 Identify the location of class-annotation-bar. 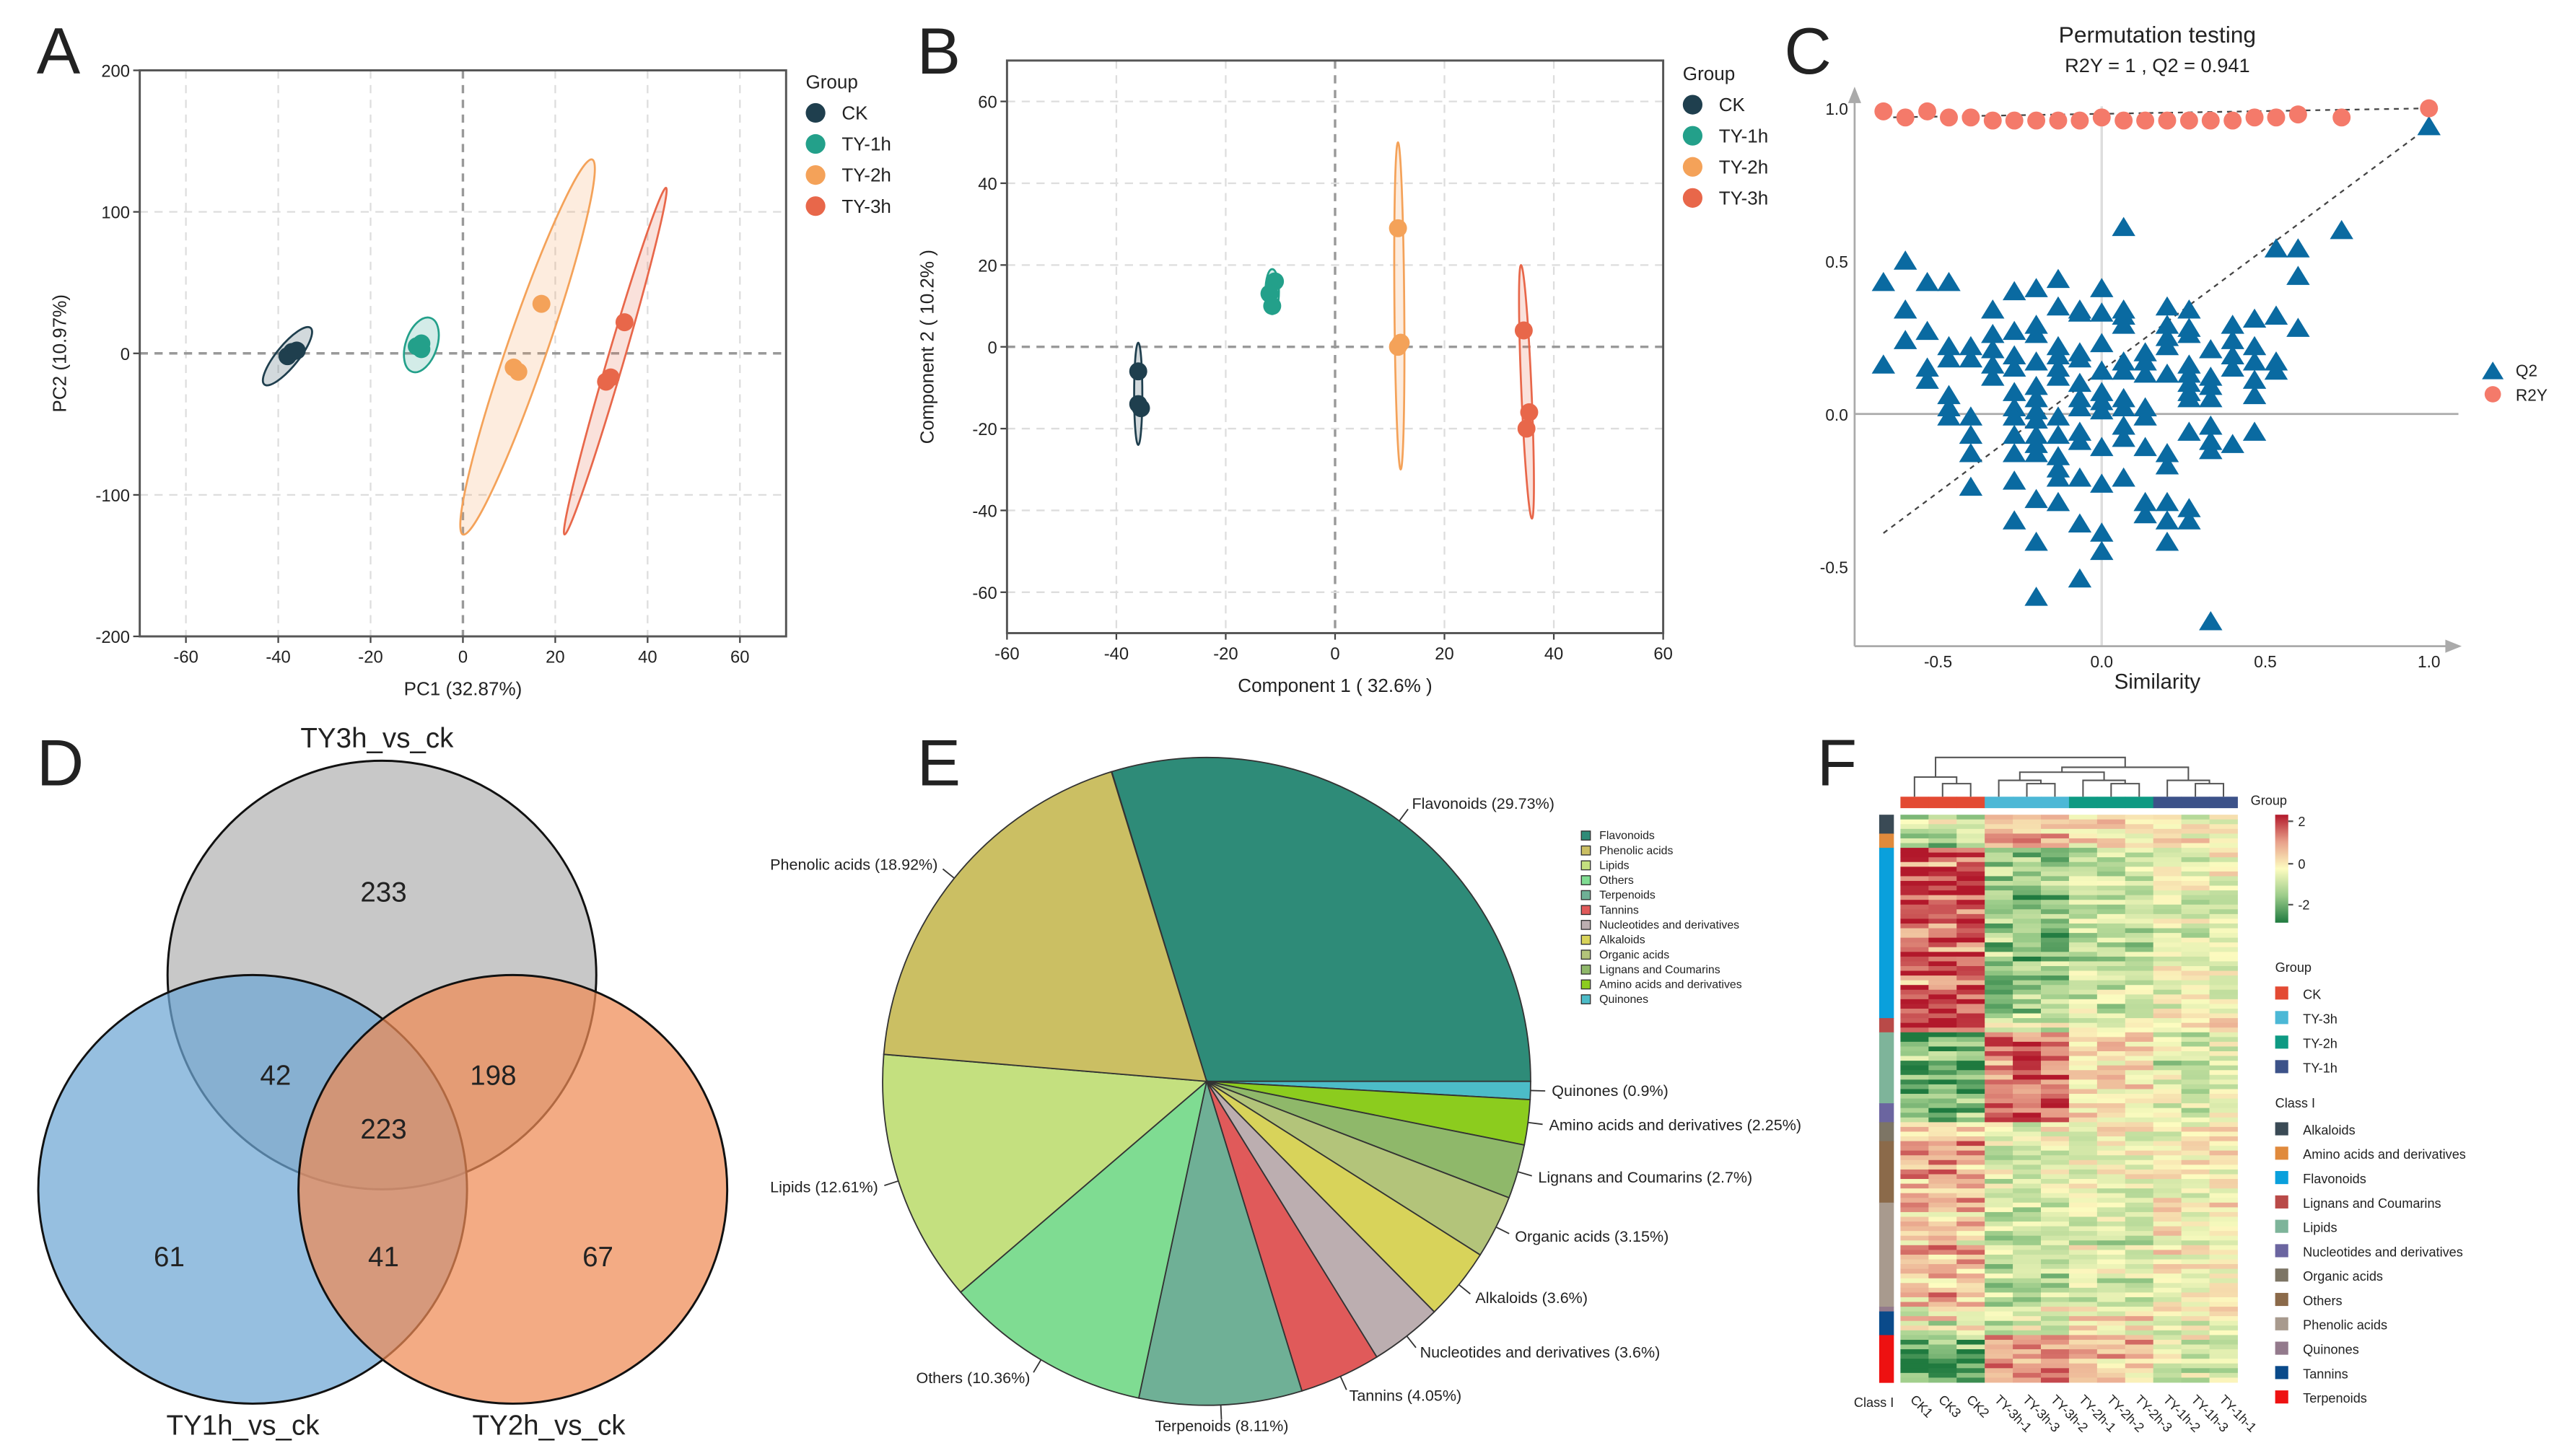
(1886, 933).